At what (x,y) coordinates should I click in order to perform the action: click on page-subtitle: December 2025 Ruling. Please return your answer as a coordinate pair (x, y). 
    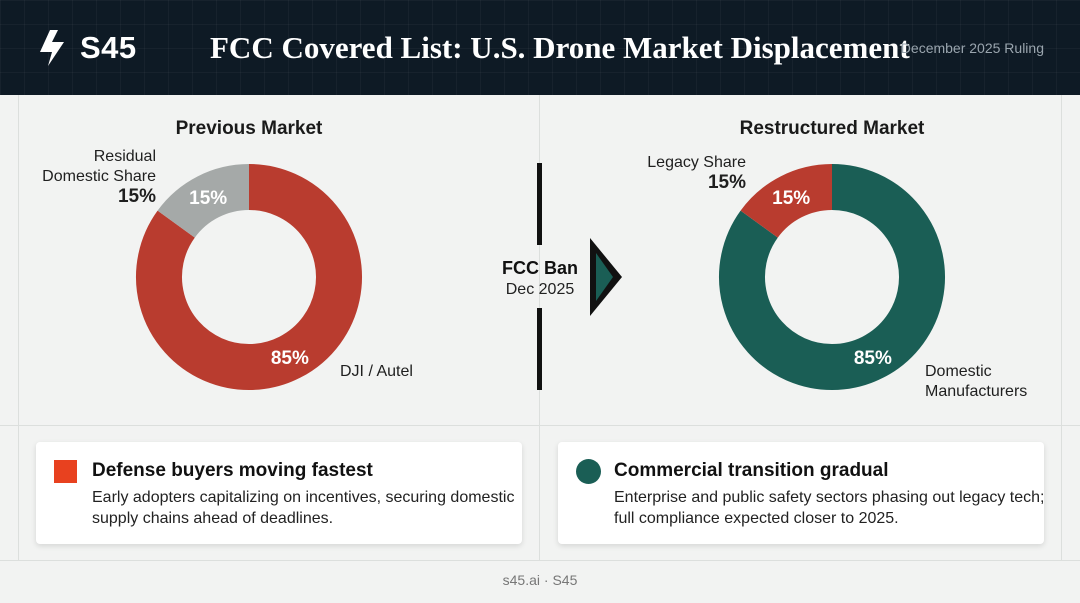
    Looking at the image, I should click on (972, 48).